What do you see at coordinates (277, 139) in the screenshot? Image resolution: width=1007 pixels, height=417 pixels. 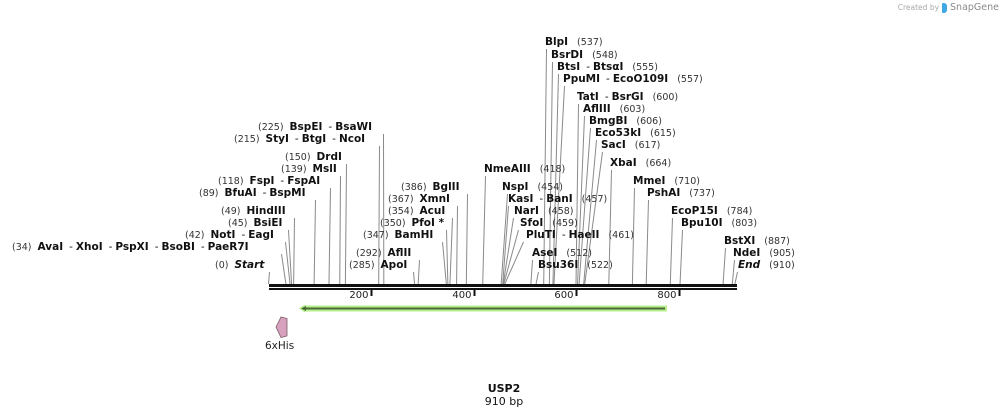 I see `enzyme-name: StyI` at bounding box center [277, 139].